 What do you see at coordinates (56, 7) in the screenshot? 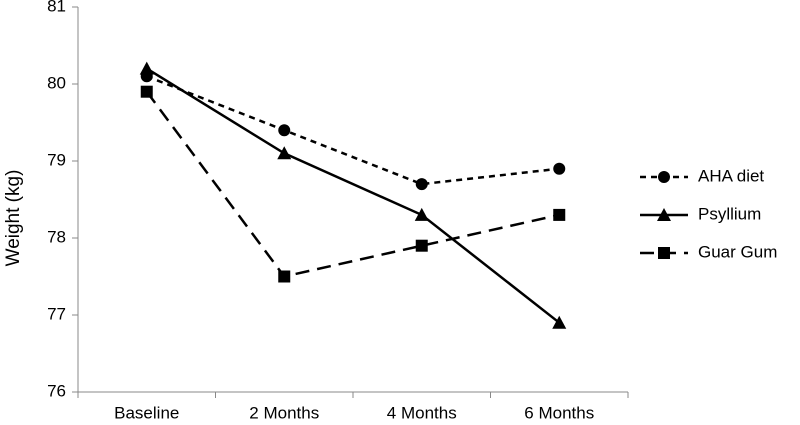
I see `y-tick-label: 81` at bounding box center [56, 7].